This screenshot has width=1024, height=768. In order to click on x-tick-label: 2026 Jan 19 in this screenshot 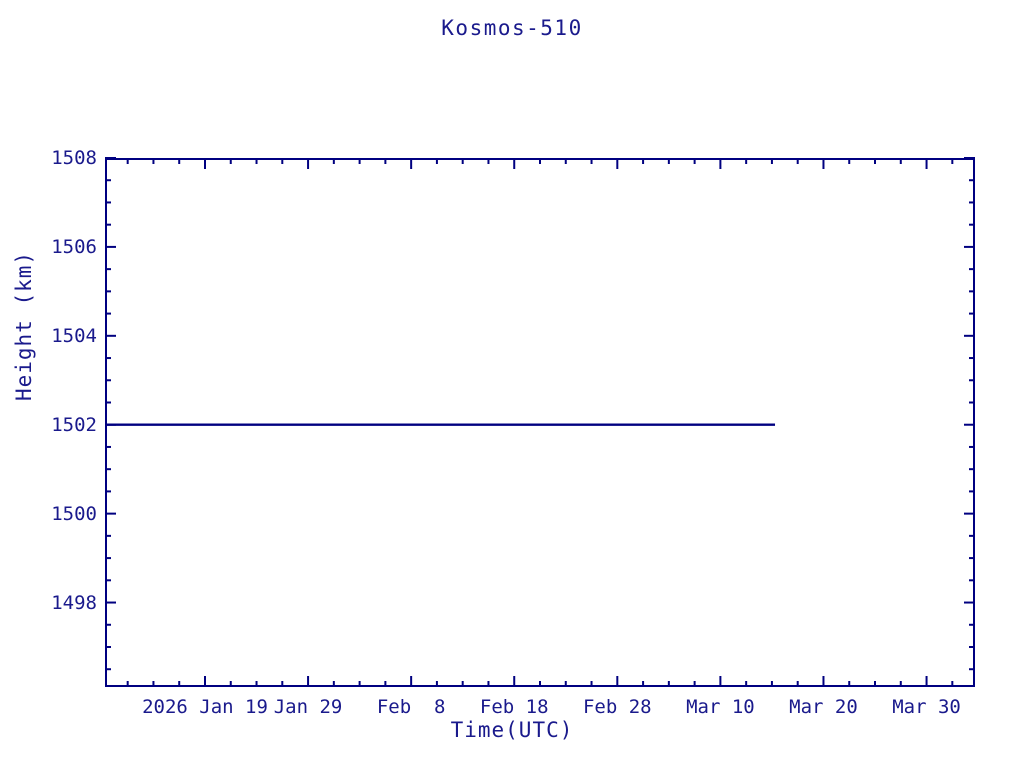, I will do `click(205, 707)`.